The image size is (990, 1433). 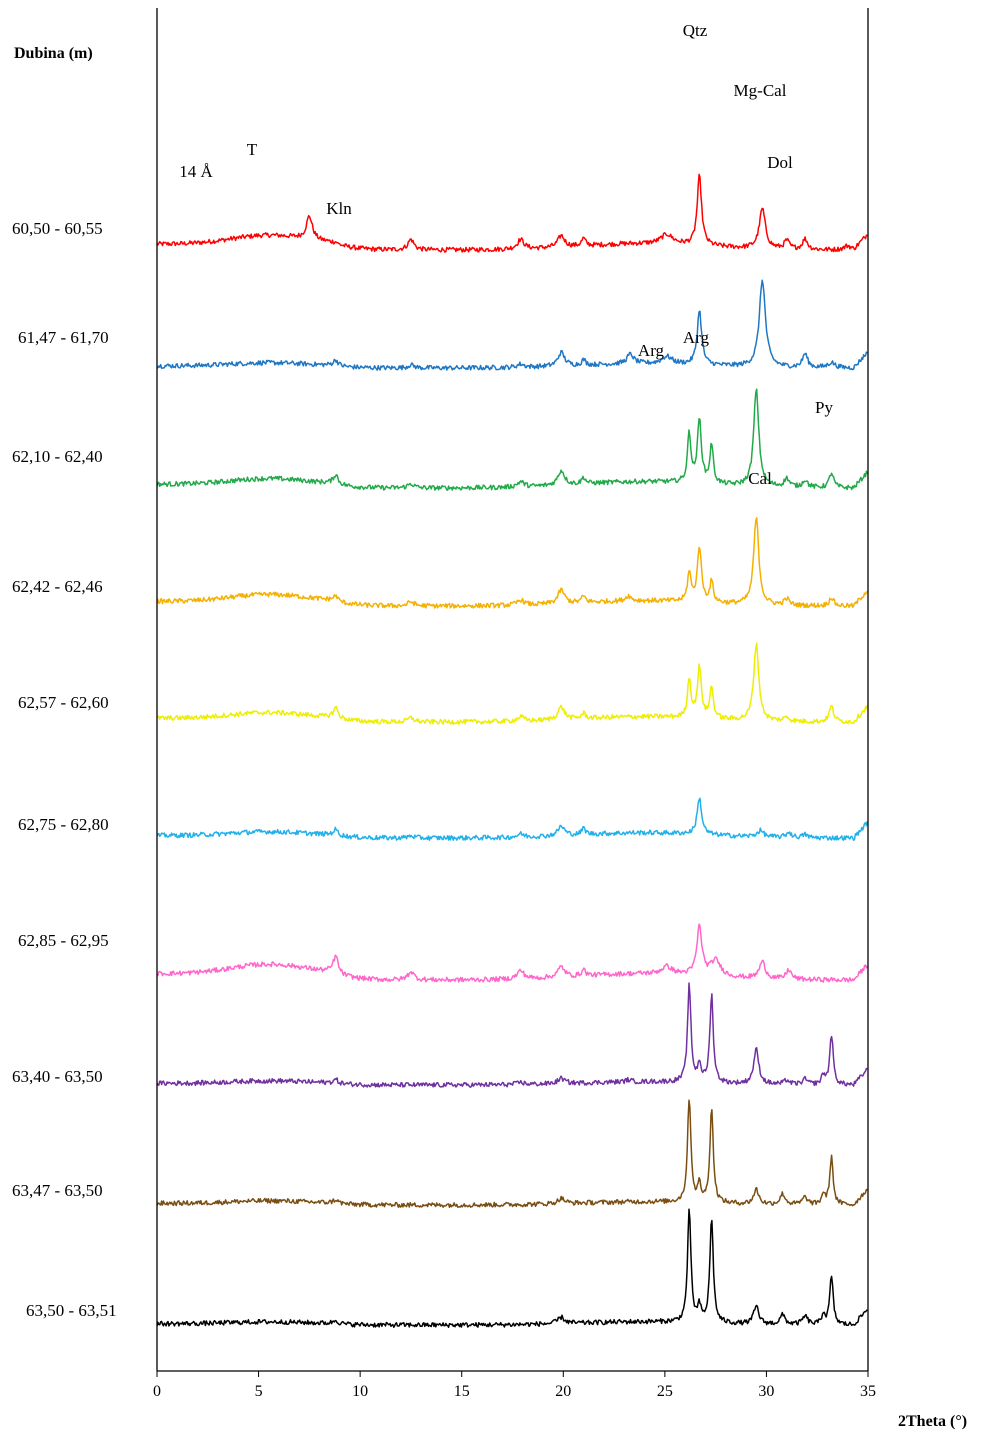 What do you see at coordinates (57, 456) in the screenshot?
I see `depth-label: 62,10 - 62,40` at bounding box center [57, 456].